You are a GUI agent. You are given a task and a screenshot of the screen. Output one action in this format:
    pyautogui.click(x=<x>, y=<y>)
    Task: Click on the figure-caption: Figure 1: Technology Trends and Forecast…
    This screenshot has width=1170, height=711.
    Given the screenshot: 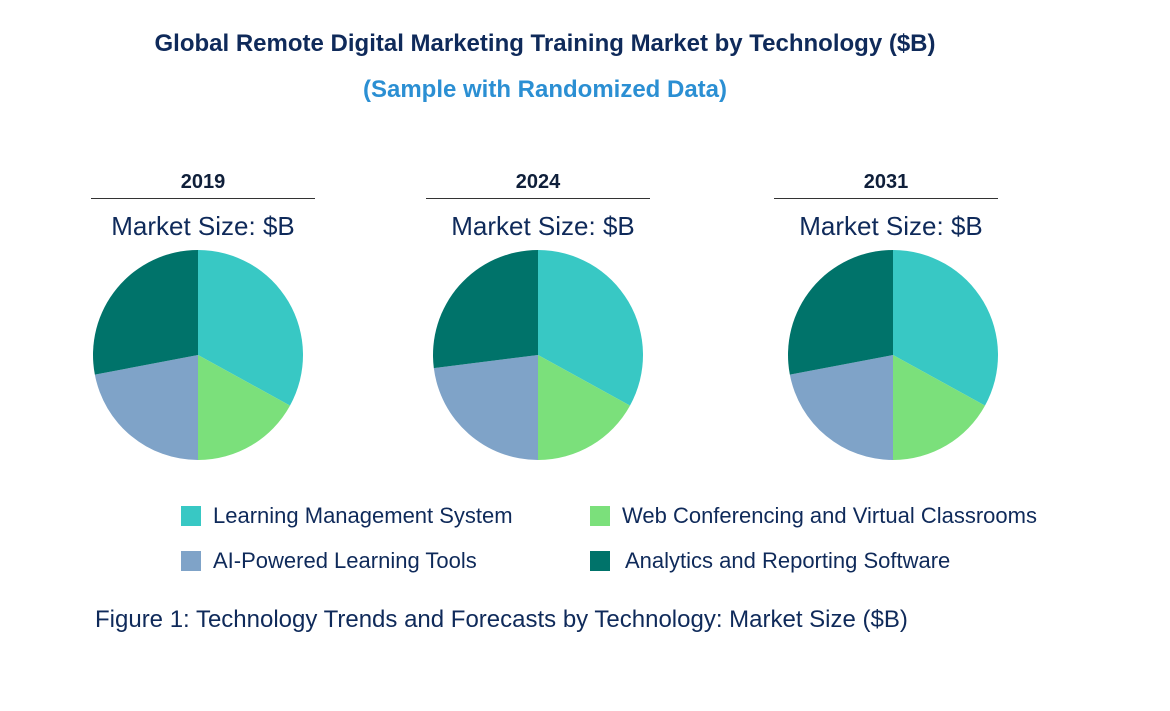 What is the action you would take?
    pyautogui.click(x=501, y=619)
    